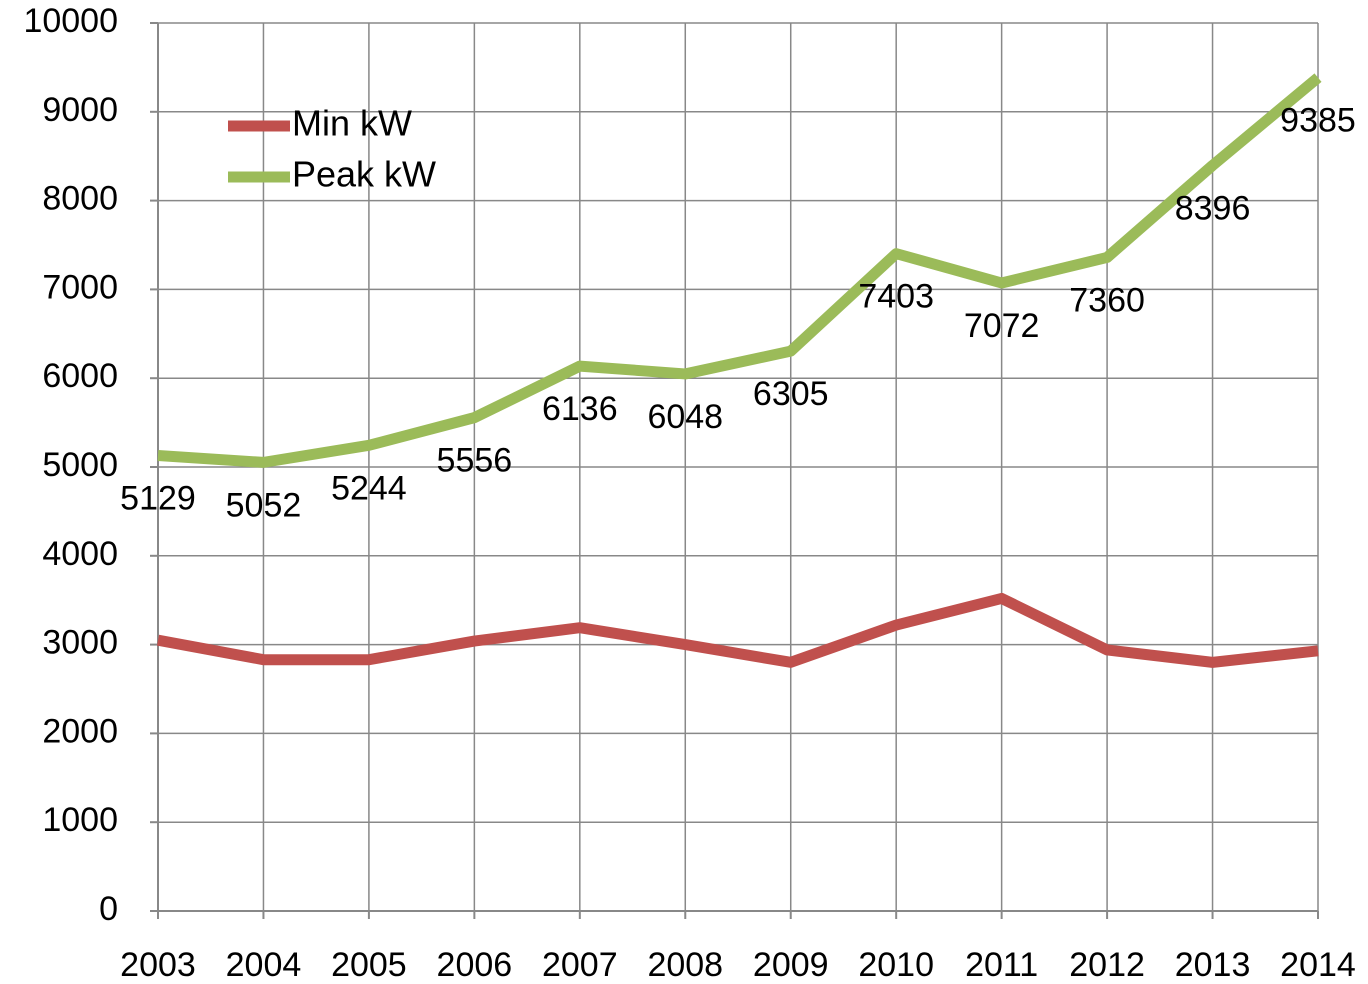 The width and height of the screenshot is (1368, 984). What do you see at coordinates (80, 465) in the screenshot?
I see `y-tick-label: 5000` at bounding box center [80, 465].